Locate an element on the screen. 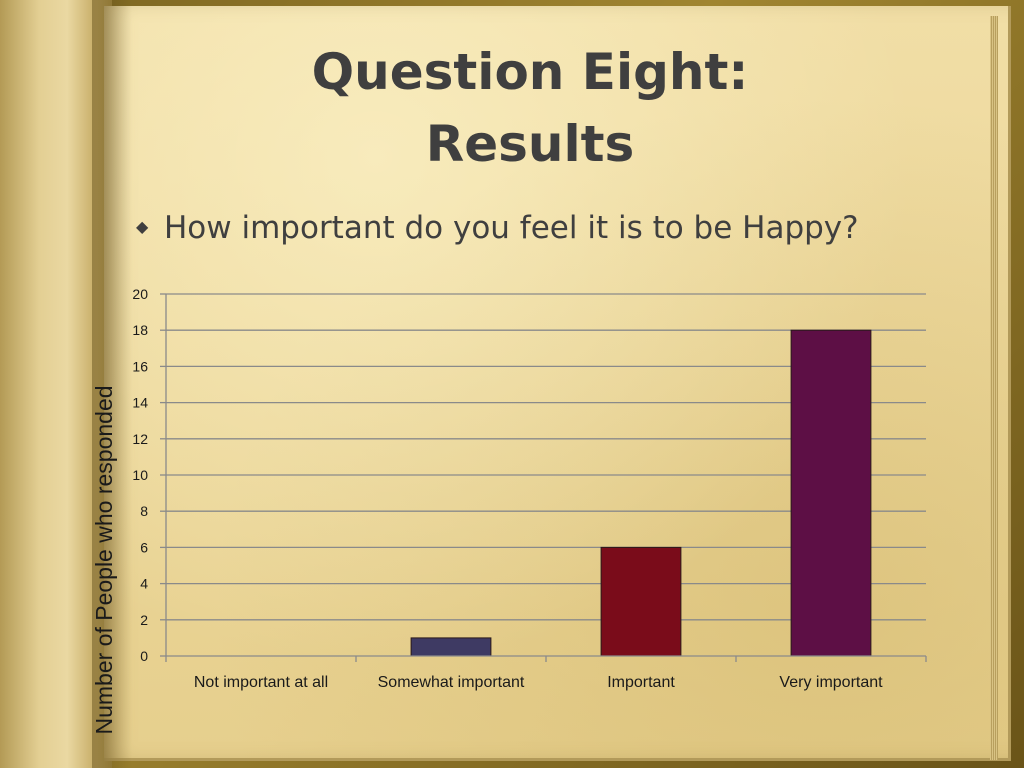  y-tick-label: 2 is located at coordinates (144, 620).